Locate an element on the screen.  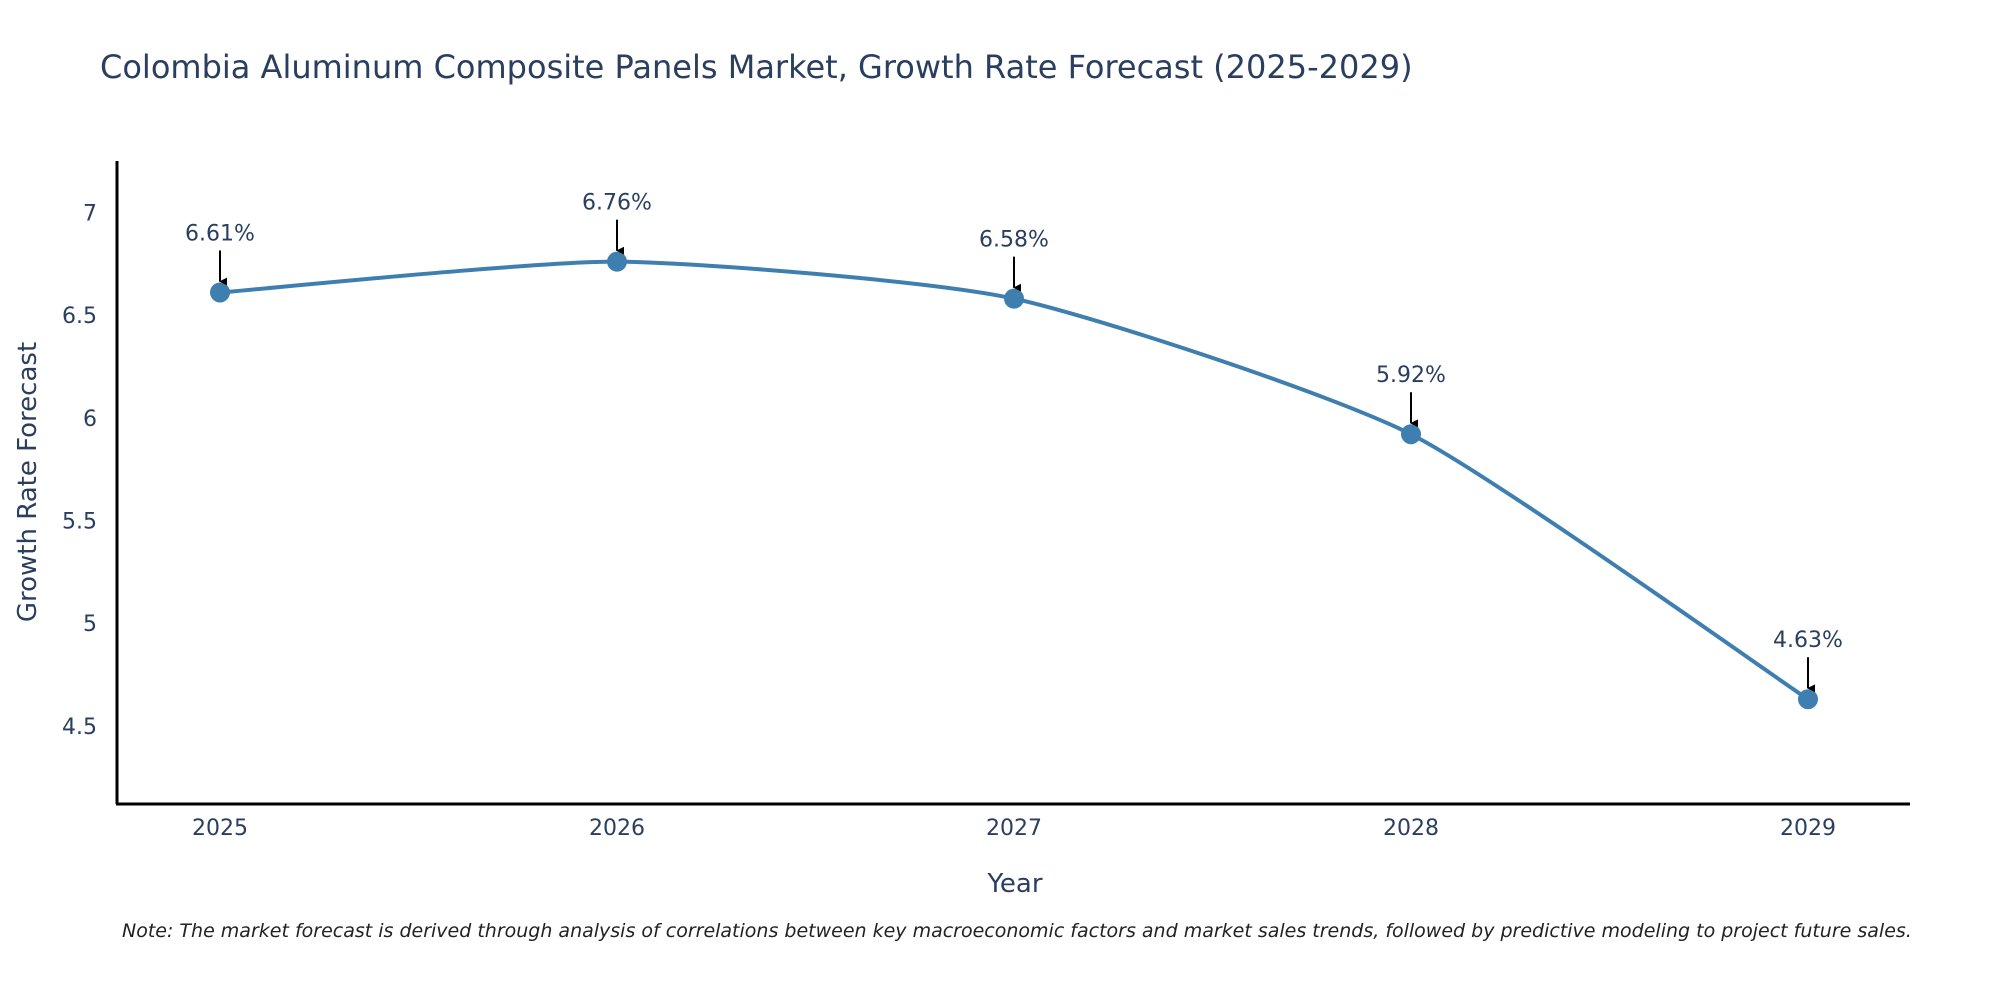
x-axis-title: Year is located at coordinates (1014, 884).